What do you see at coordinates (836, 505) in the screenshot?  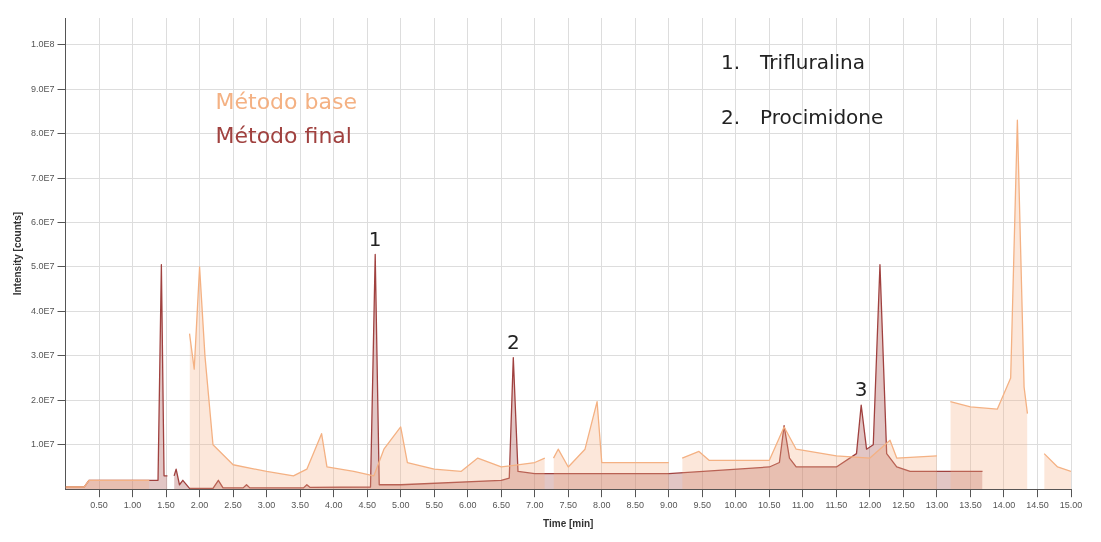 I see `x-tick-label: 11.50` at bounding box center [836, 505].